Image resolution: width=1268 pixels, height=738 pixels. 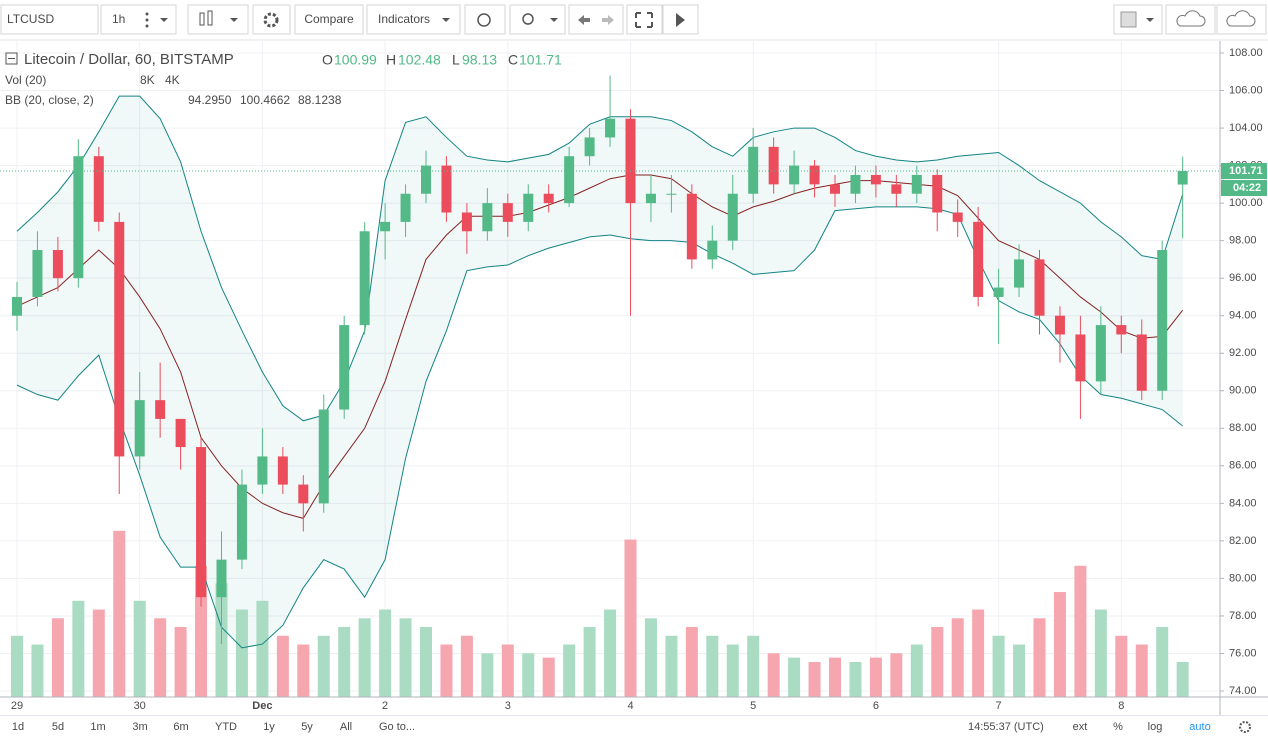 What do you see at coordinates (18, 727) in the screenshot?
I see `range-button: 1d` at bounding box center [18, 727].